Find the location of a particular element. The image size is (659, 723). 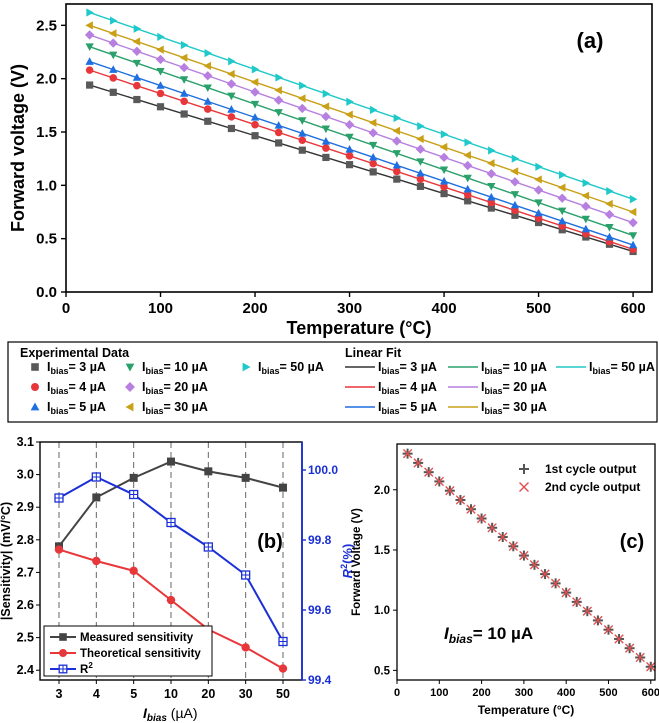

x-tick-label: 600 is located at coordinates (633, 308).